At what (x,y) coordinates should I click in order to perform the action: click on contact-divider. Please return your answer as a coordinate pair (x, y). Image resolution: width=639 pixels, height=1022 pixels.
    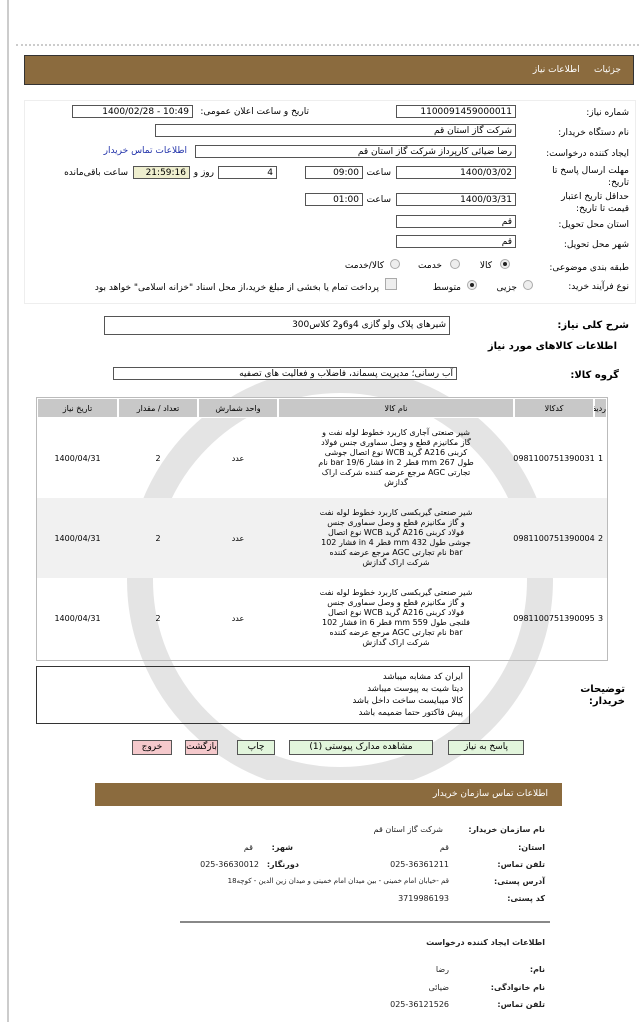
    Looking at the image, I should click on (365, 922).